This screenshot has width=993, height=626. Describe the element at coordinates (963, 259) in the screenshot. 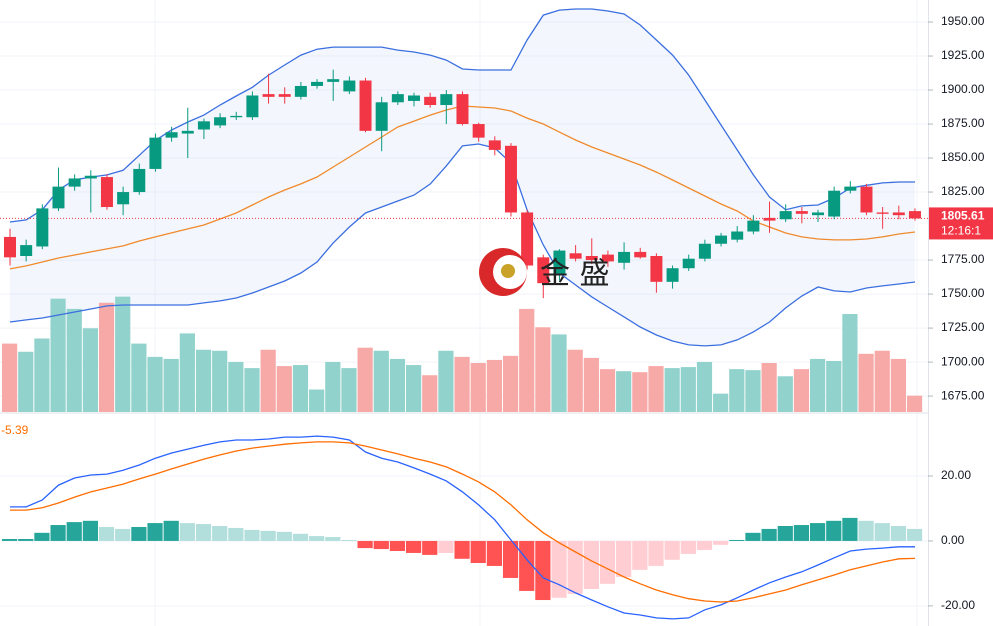

I see `y-tick-label: 1775.00` at that location.